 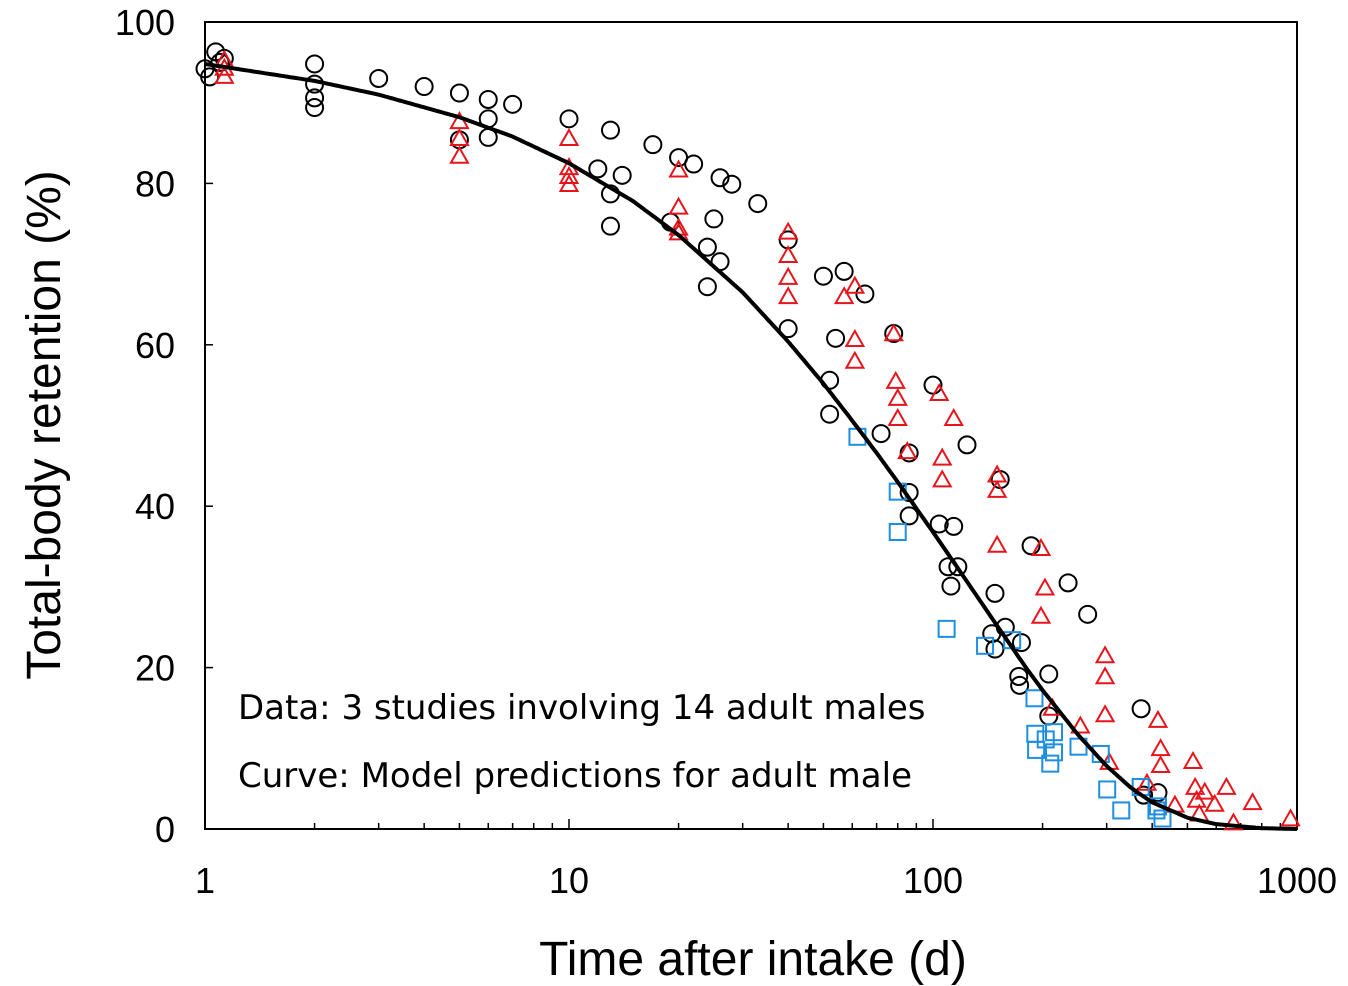 I want to click on x-axis-title: Time after intake (d), so click(x=753, y=959).